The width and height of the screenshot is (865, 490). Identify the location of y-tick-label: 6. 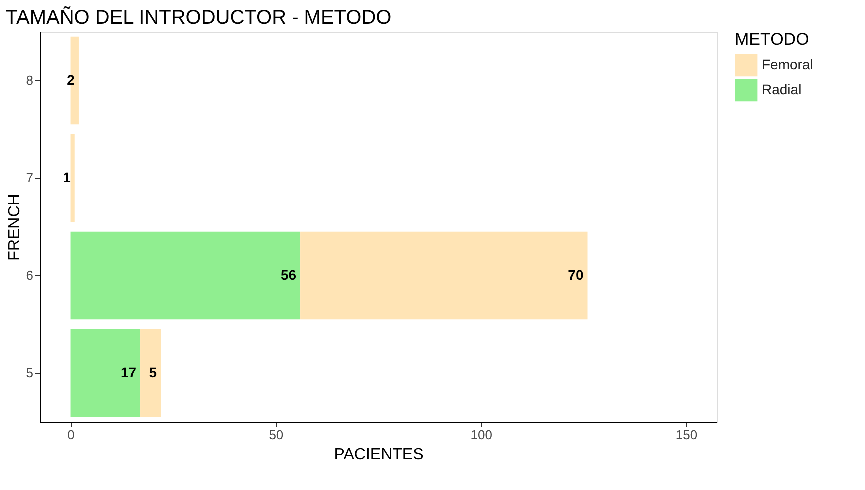
(30, 275).